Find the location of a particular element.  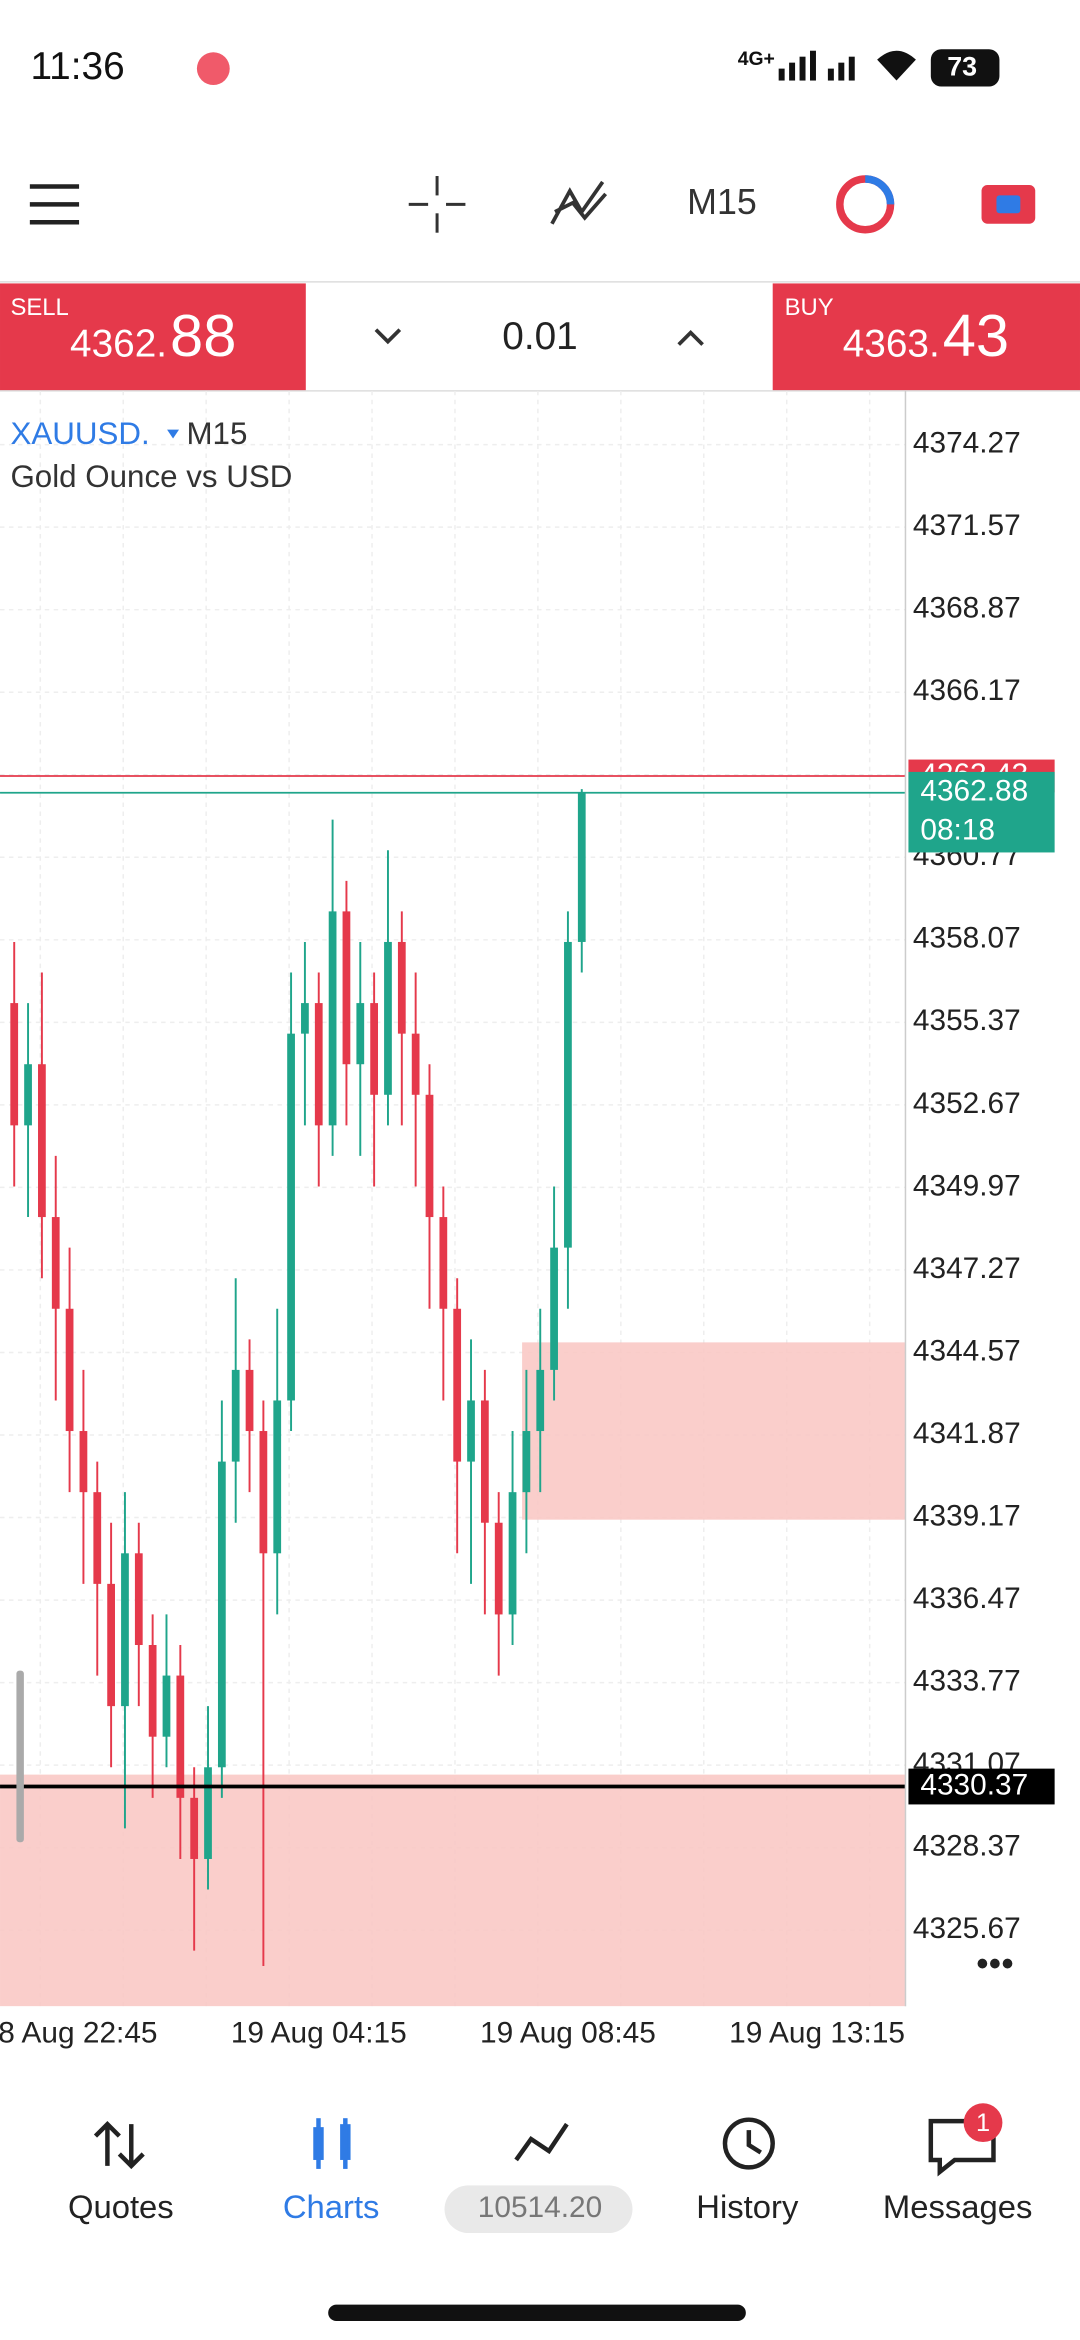

level-tag-label: 4330.37 is located at coordinates (974, 1784).